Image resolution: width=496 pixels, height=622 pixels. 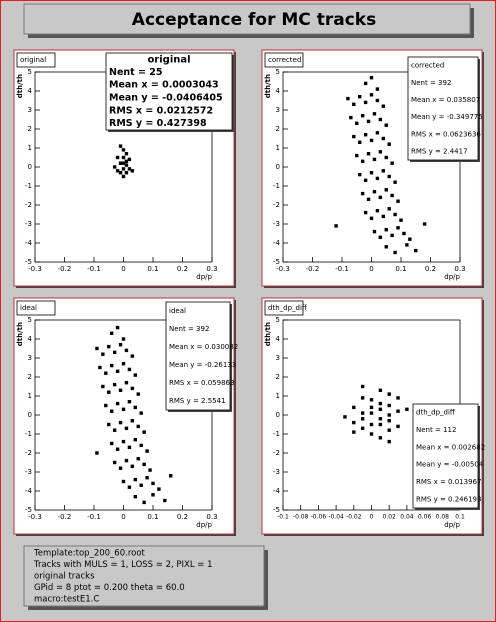 I want to click on x-axis-label: dp/p, so click(x=204, y=525).